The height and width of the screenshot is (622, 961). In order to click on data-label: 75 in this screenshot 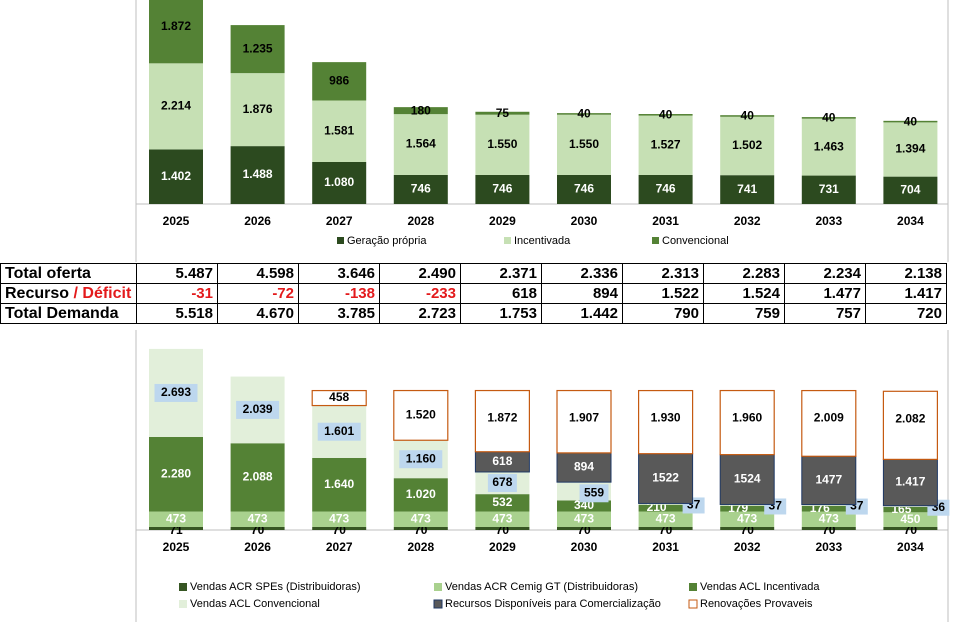, I will do `click(503, 113)`.